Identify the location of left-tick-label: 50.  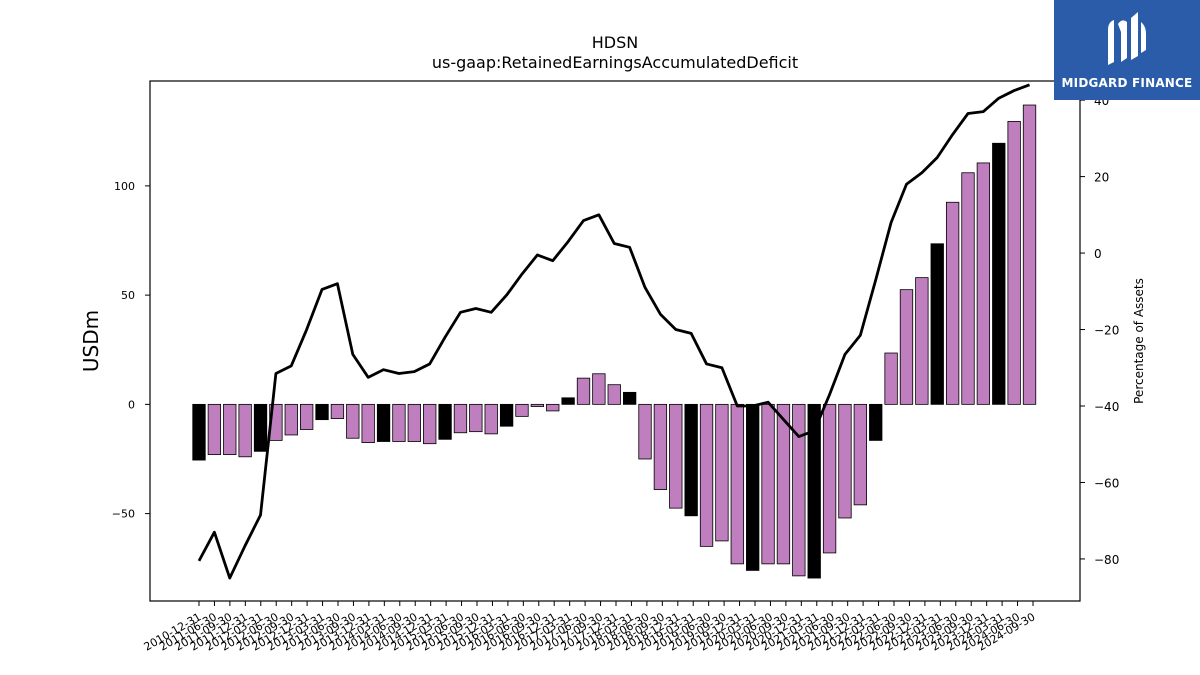
(128, 295).